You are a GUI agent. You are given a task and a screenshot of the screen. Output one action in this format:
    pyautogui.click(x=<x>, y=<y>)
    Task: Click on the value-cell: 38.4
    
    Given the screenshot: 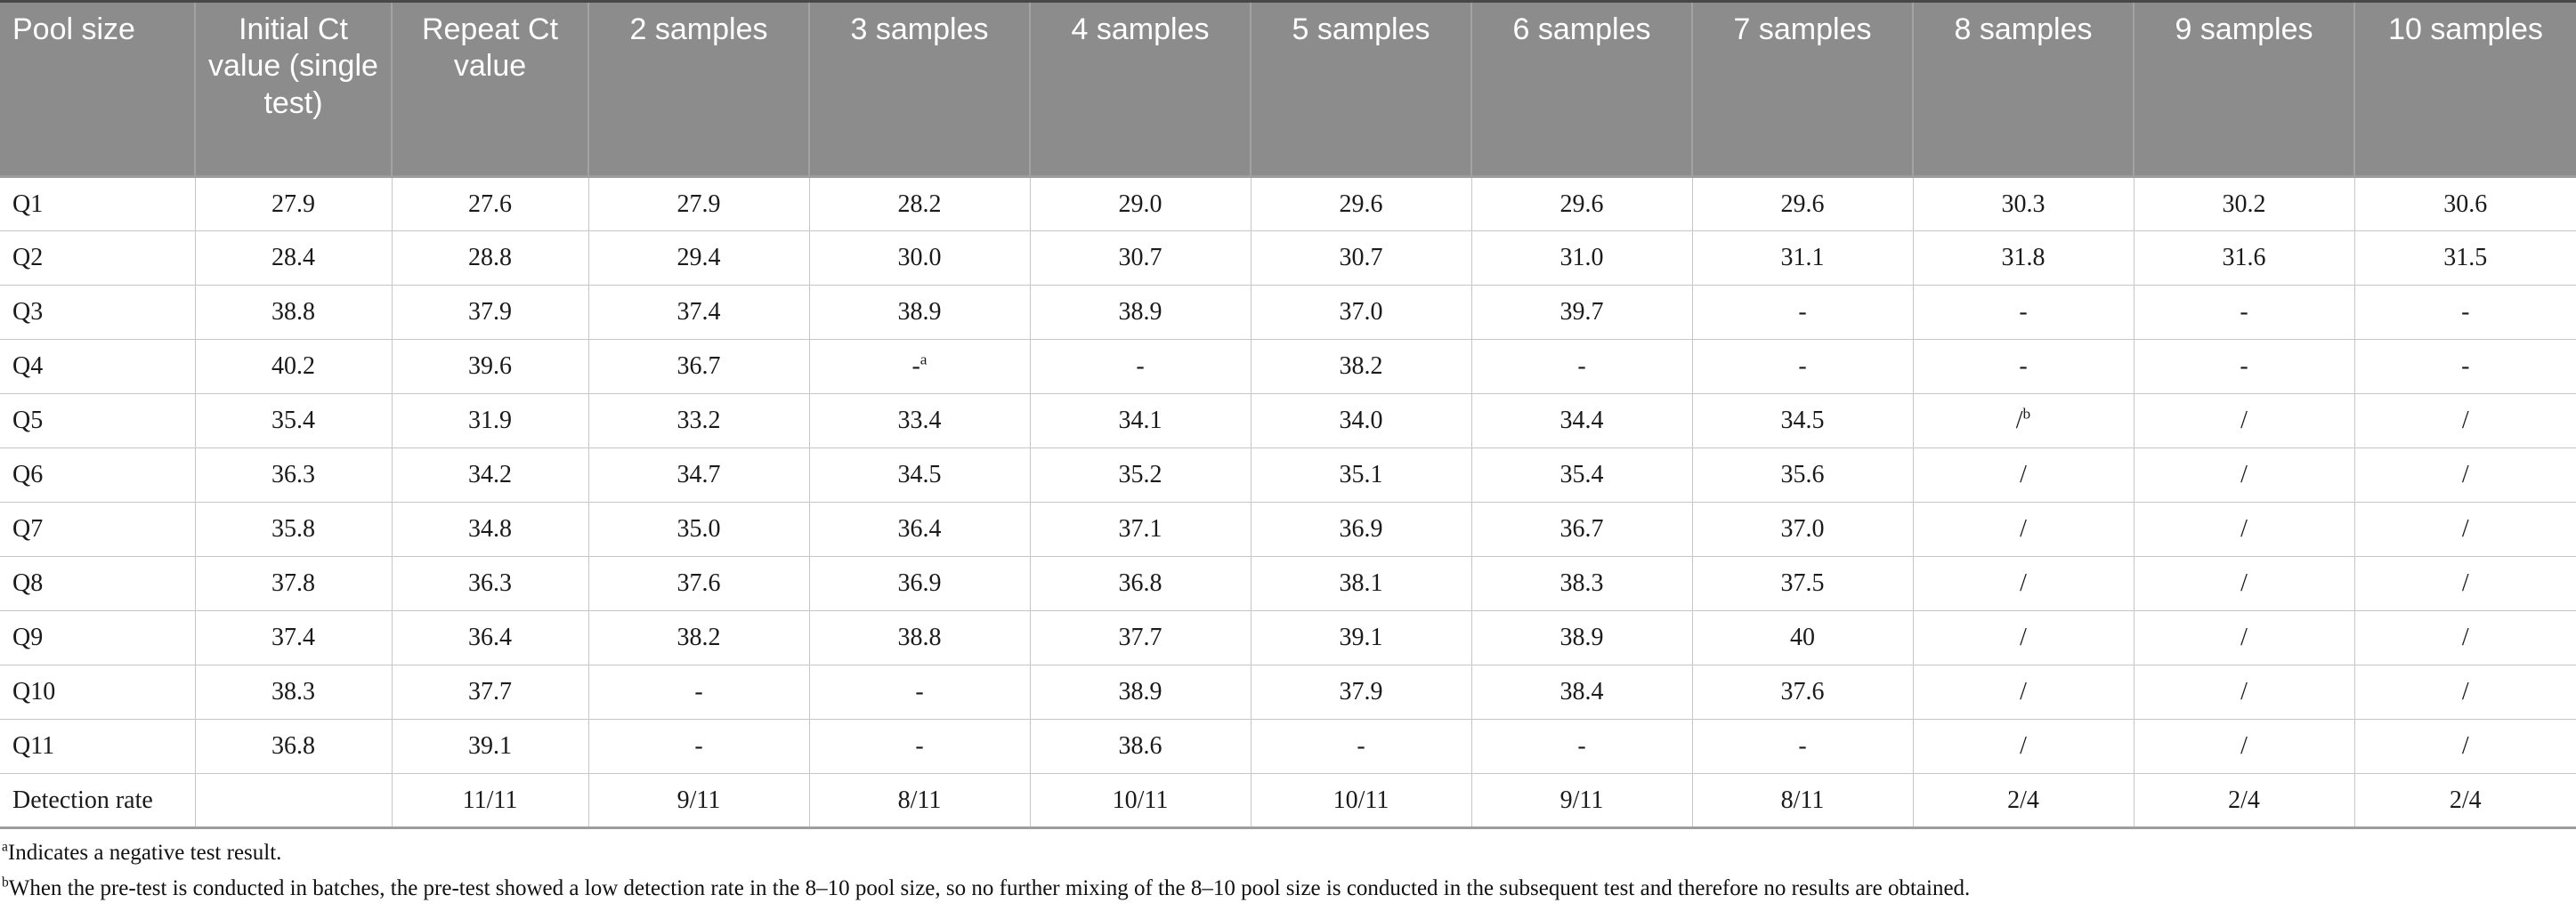 What is the action you would take?
    pyautogui.click(x=1582, y=693)
    